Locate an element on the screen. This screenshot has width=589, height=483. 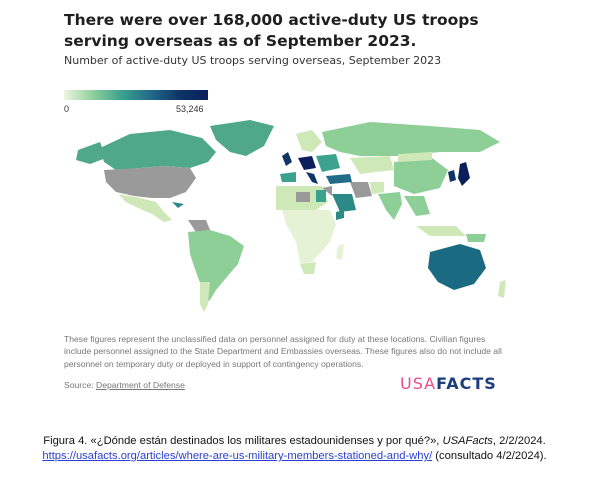
country-alaska is located at coordinates (91, 153).